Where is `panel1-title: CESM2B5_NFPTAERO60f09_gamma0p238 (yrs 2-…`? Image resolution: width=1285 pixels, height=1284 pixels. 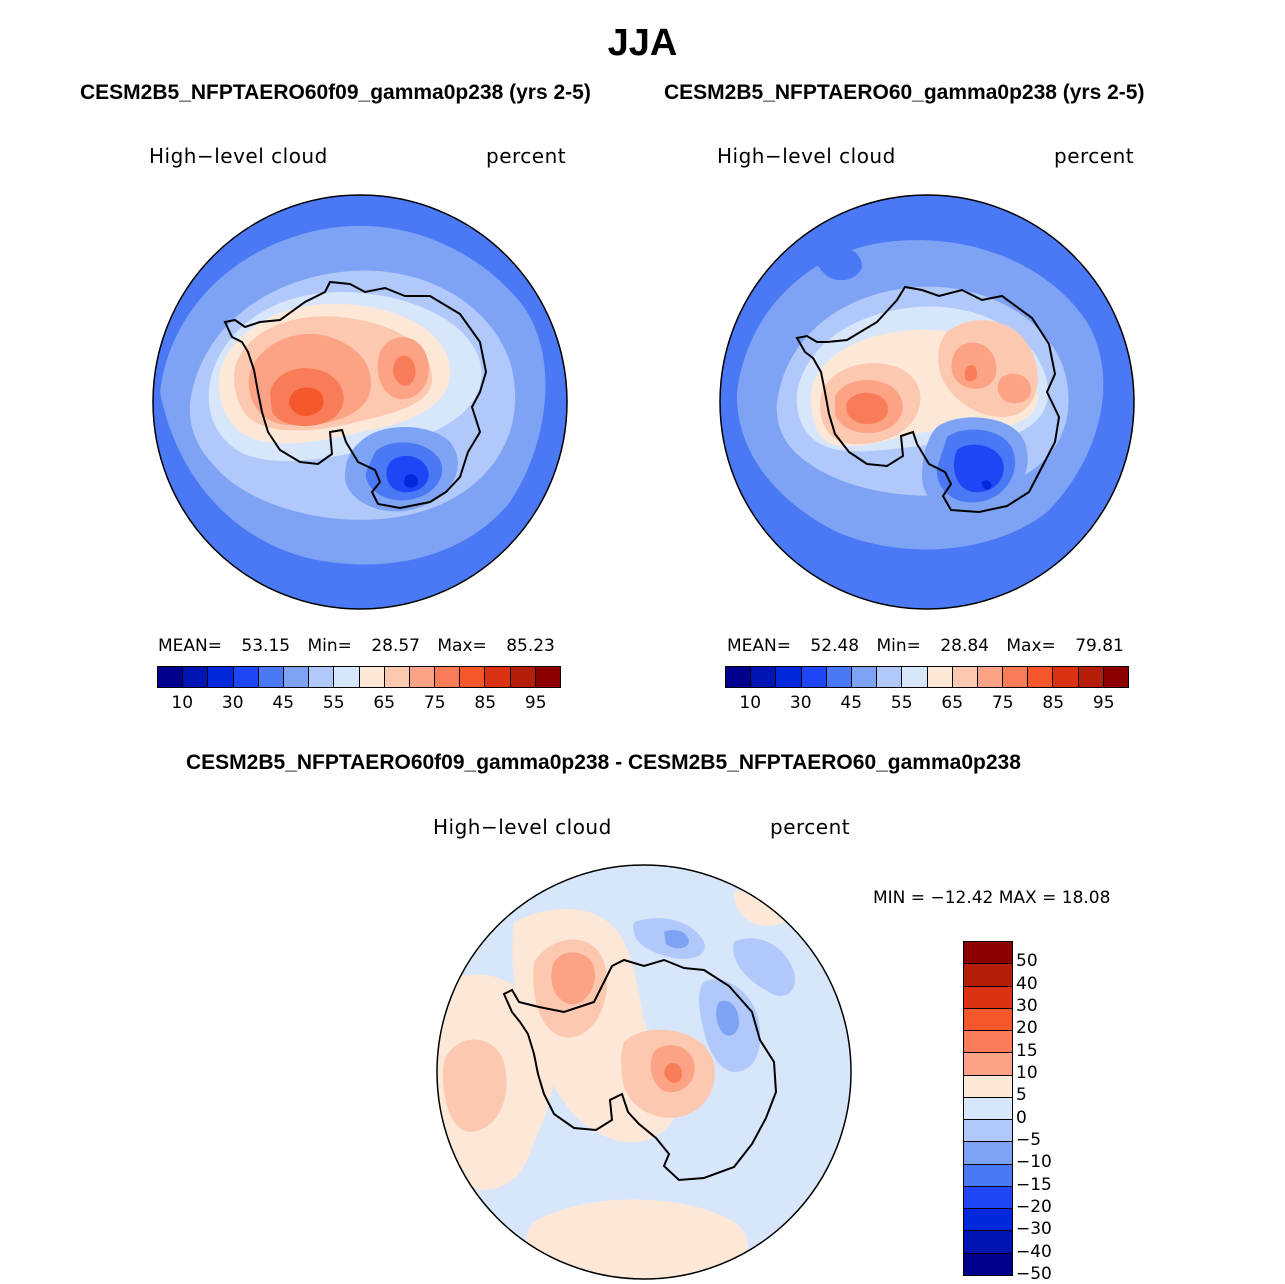
panel1-title: CESM2B5_NFPTAERO60f09_gamma0p238 (yrs 2-… is located at coordinates (335, 92).